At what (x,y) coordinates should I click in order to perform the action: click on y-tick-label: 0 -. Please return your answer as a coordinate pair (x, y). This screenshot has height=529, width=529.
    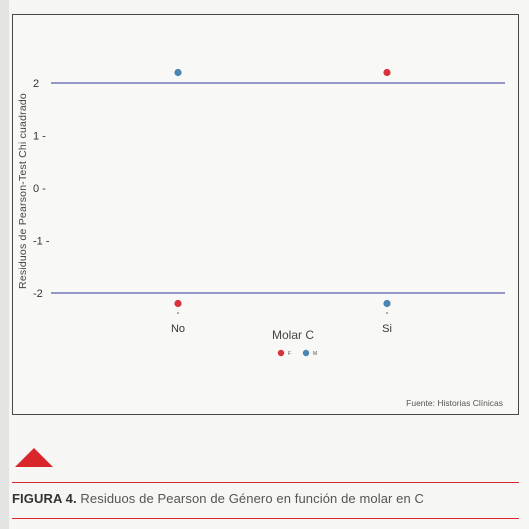
    Looking at the image, I should click on (39, 189).